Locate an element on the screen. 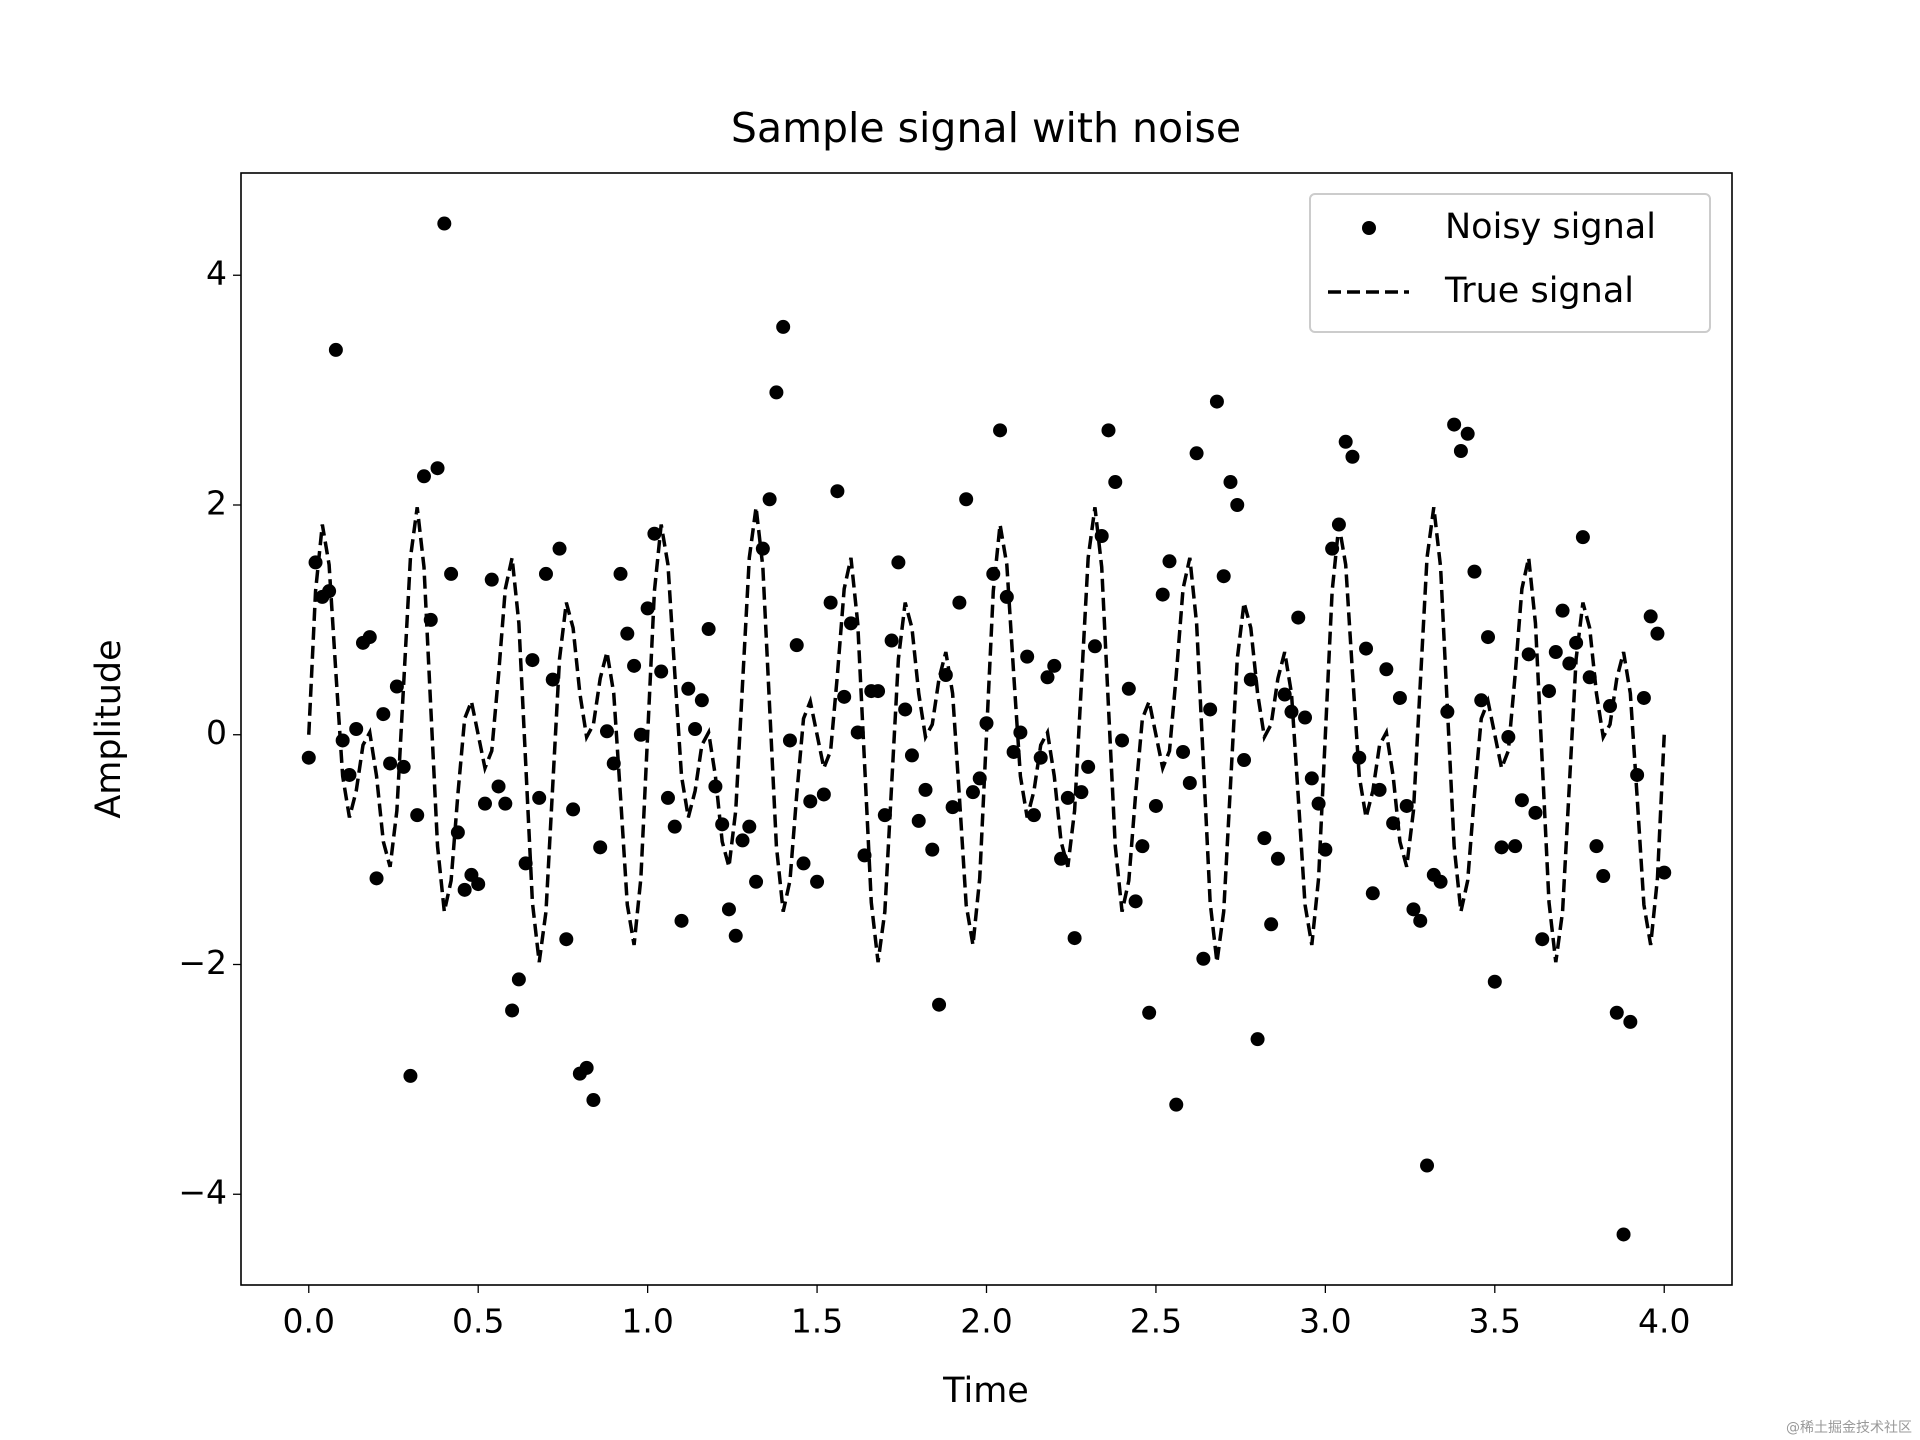 This screenshot has height=1440, width=1920. x-tick-label: 3.5 is located at coordinates (1495, 1321).